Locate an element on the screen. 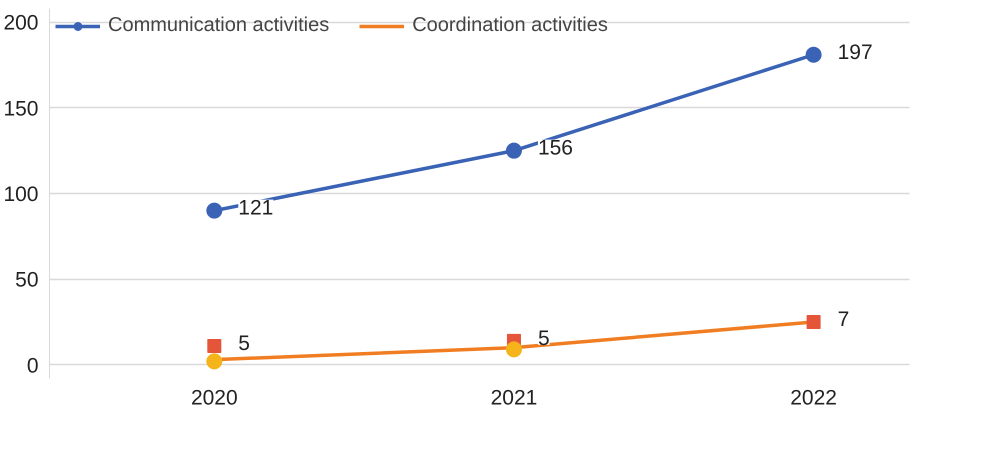 The width and height of the screenshot is (981, 456). x-tick-label: 2021 is located at coordinates (514, 398).